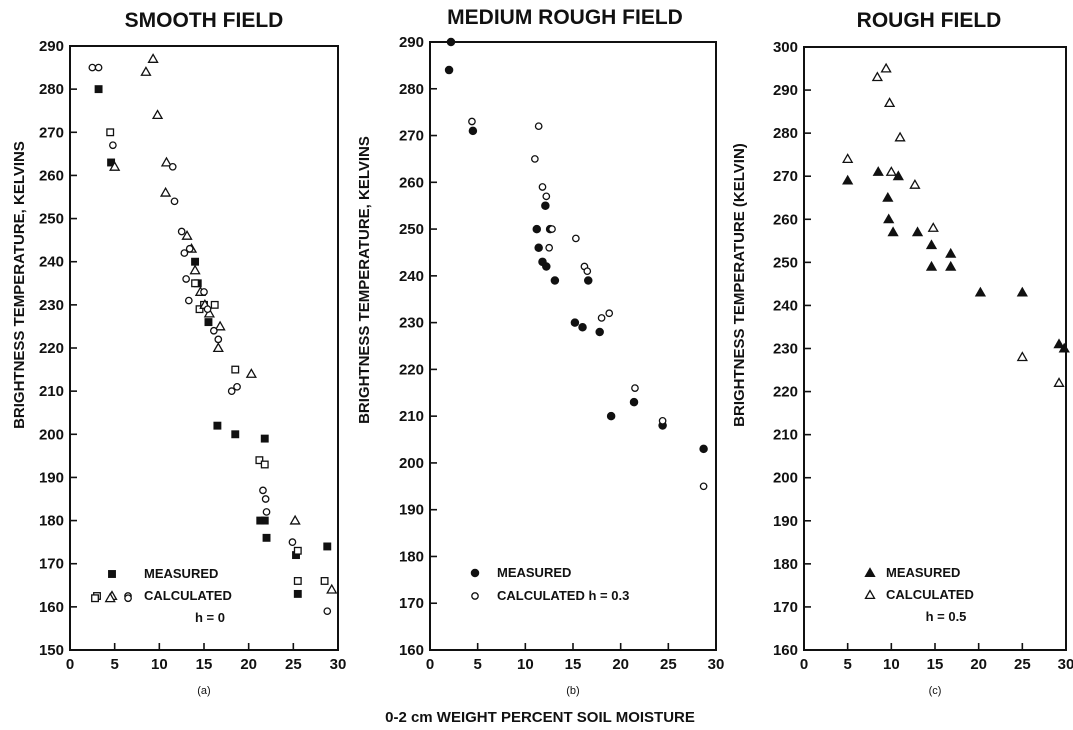 The width and height of the screenshot is (1073, 730). Describe the element at coordinates (411, 229) in the screenshot. I see `y-tick-label: 250` at that location.